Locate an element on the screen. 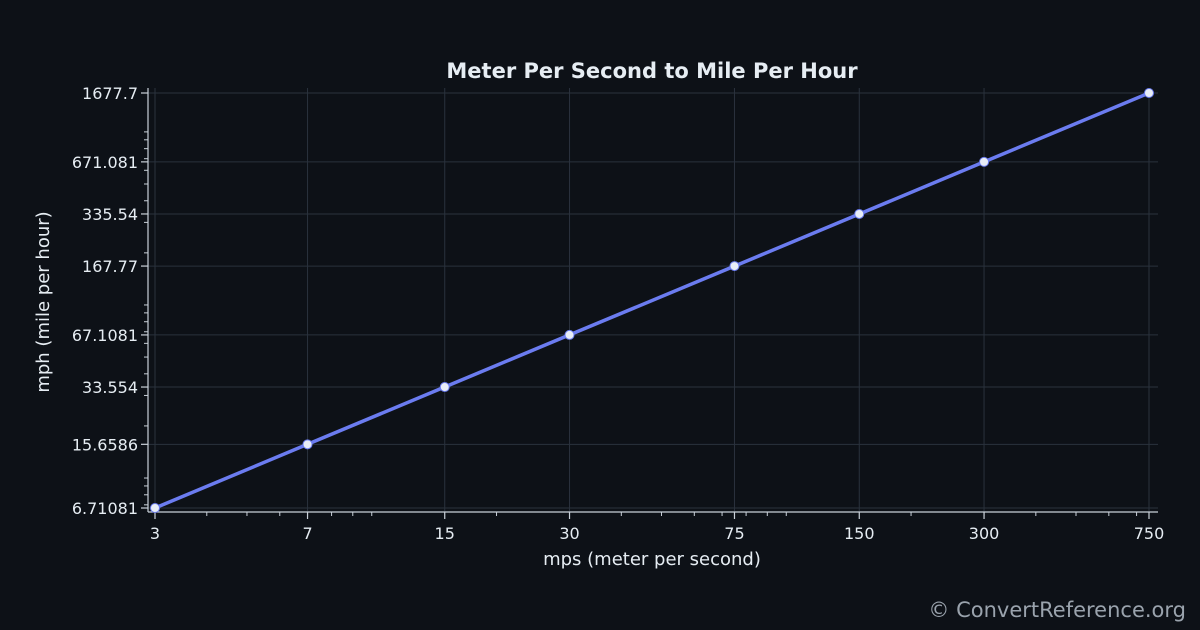 This screenshot has height=630, width=1200. x-tick-label: 15 is located at coordinates (445, 533).